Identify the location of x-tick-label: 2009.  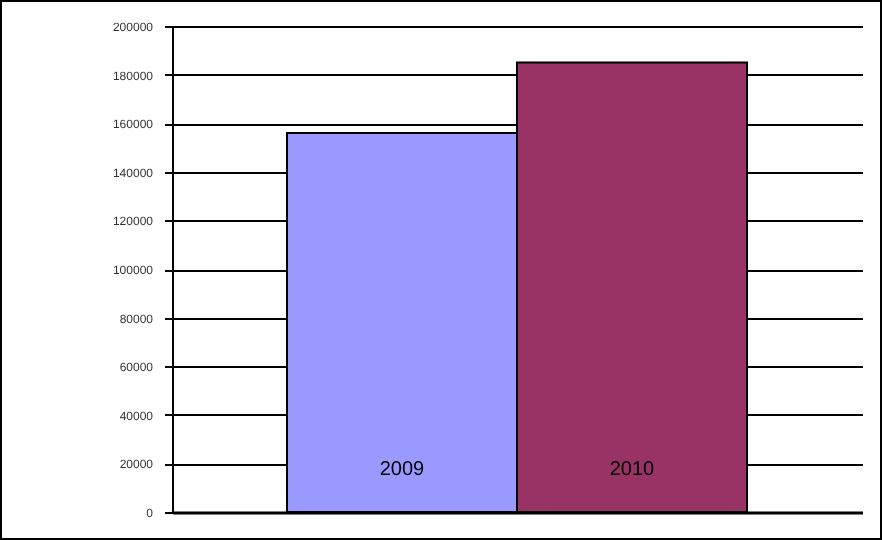
(402, 470).